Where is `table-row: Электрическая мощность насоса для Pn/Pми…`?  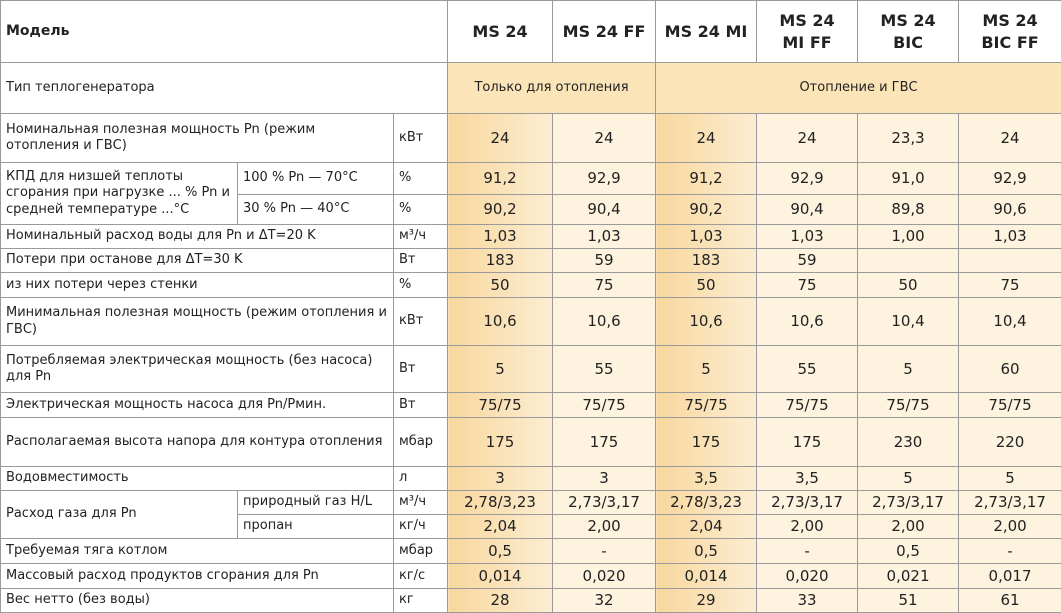 table-row: Электрическая мощность насоса для Pn/Pми… is located at coordinates (531, 405).